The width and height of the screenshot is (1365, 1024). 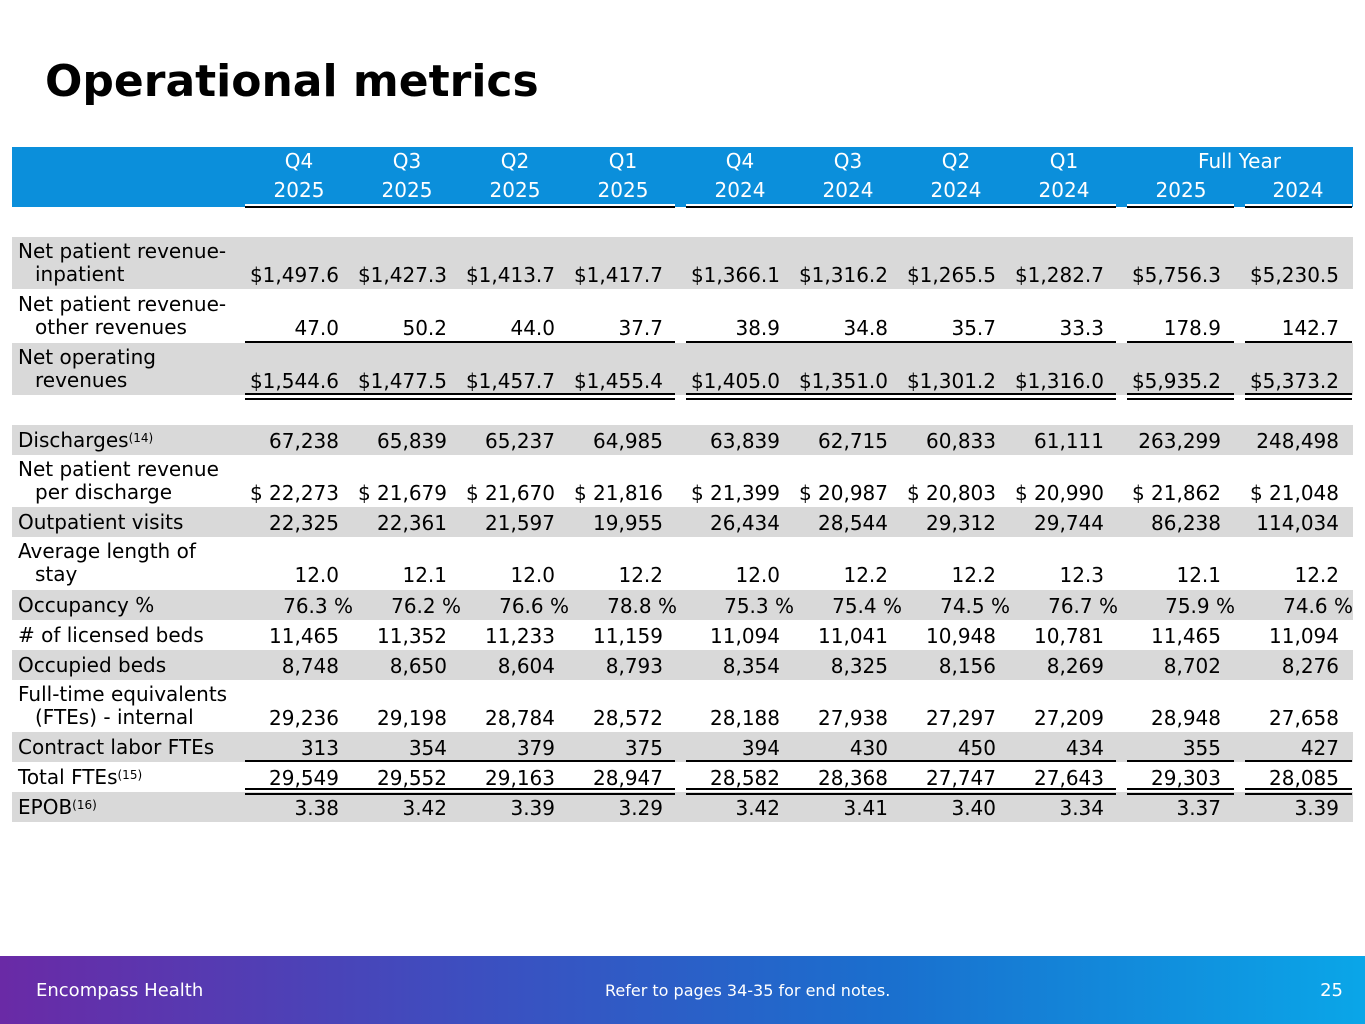 What do you see at coordinates (901, 205) in the screenshot?
I see `header-group-underline` at bounding box center [901, 205].